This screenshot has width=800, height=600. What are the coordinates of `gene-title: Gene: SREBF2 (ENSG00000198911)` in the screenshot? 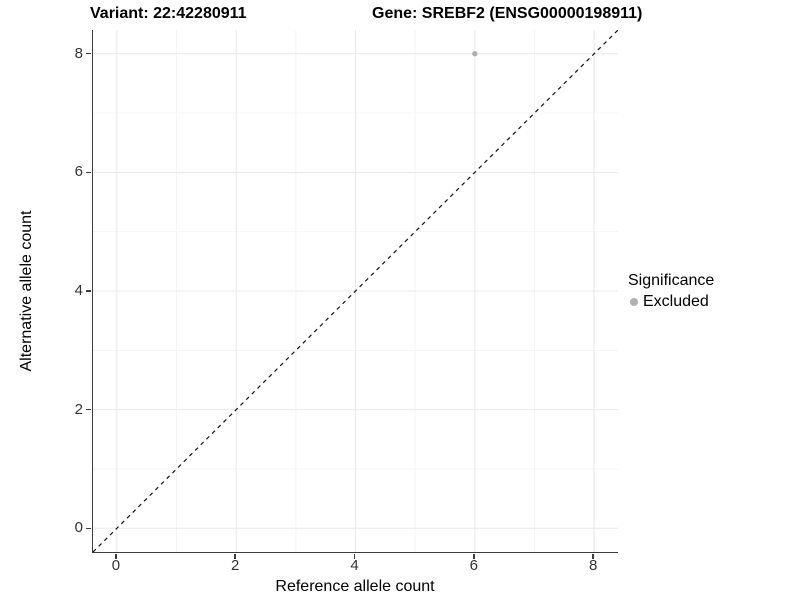 It's located at (507, 13).